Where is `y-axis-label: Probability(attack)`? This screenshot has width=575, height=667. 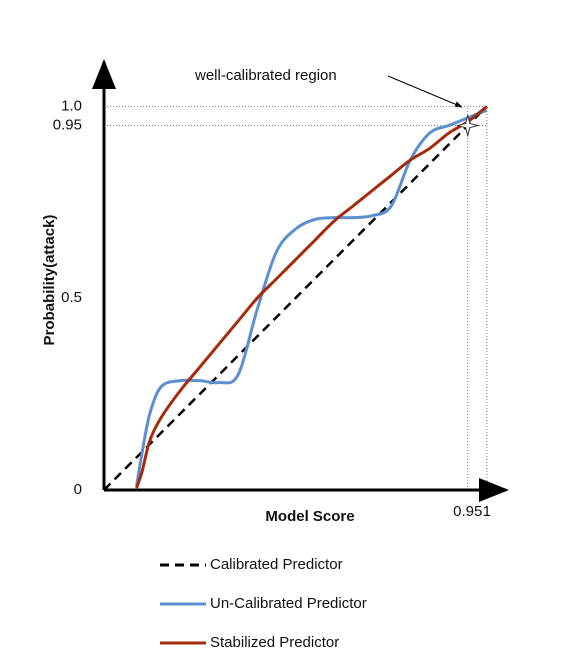 y-axis-label: Probability(attack) is located at coordinates (49, 280).